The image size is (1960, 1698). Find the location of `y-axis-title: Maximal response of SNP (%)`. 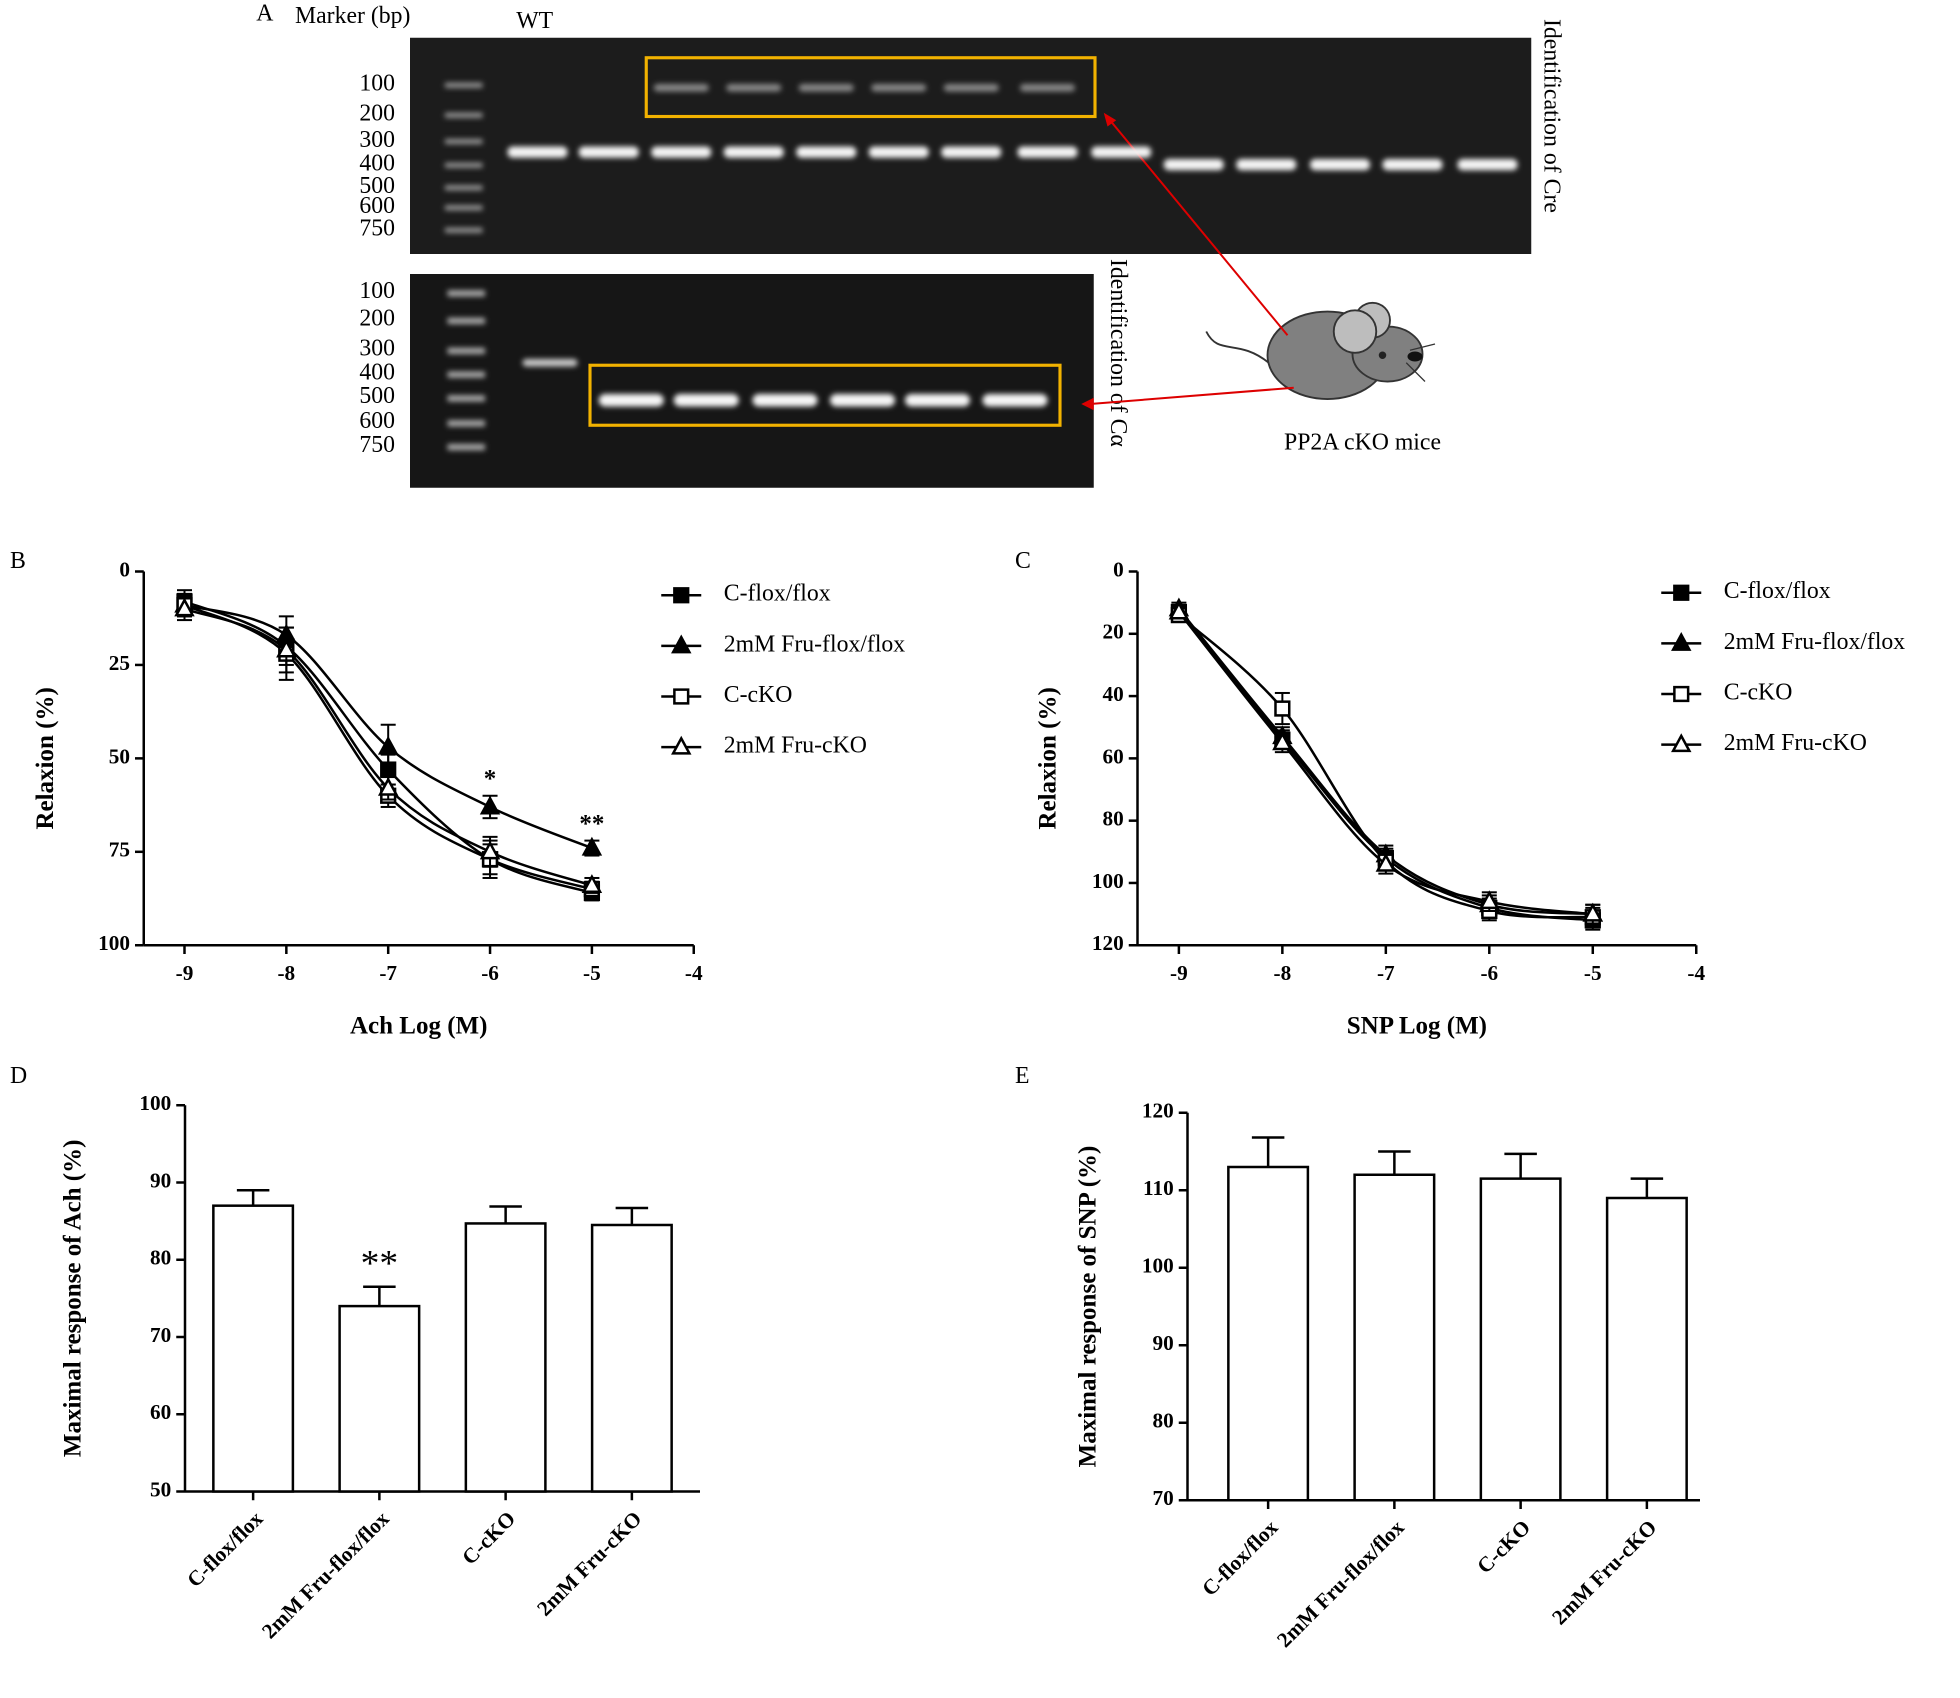

y-axis-title: Maximal response of SNP (%) is located at coordinates (1088, 1307).